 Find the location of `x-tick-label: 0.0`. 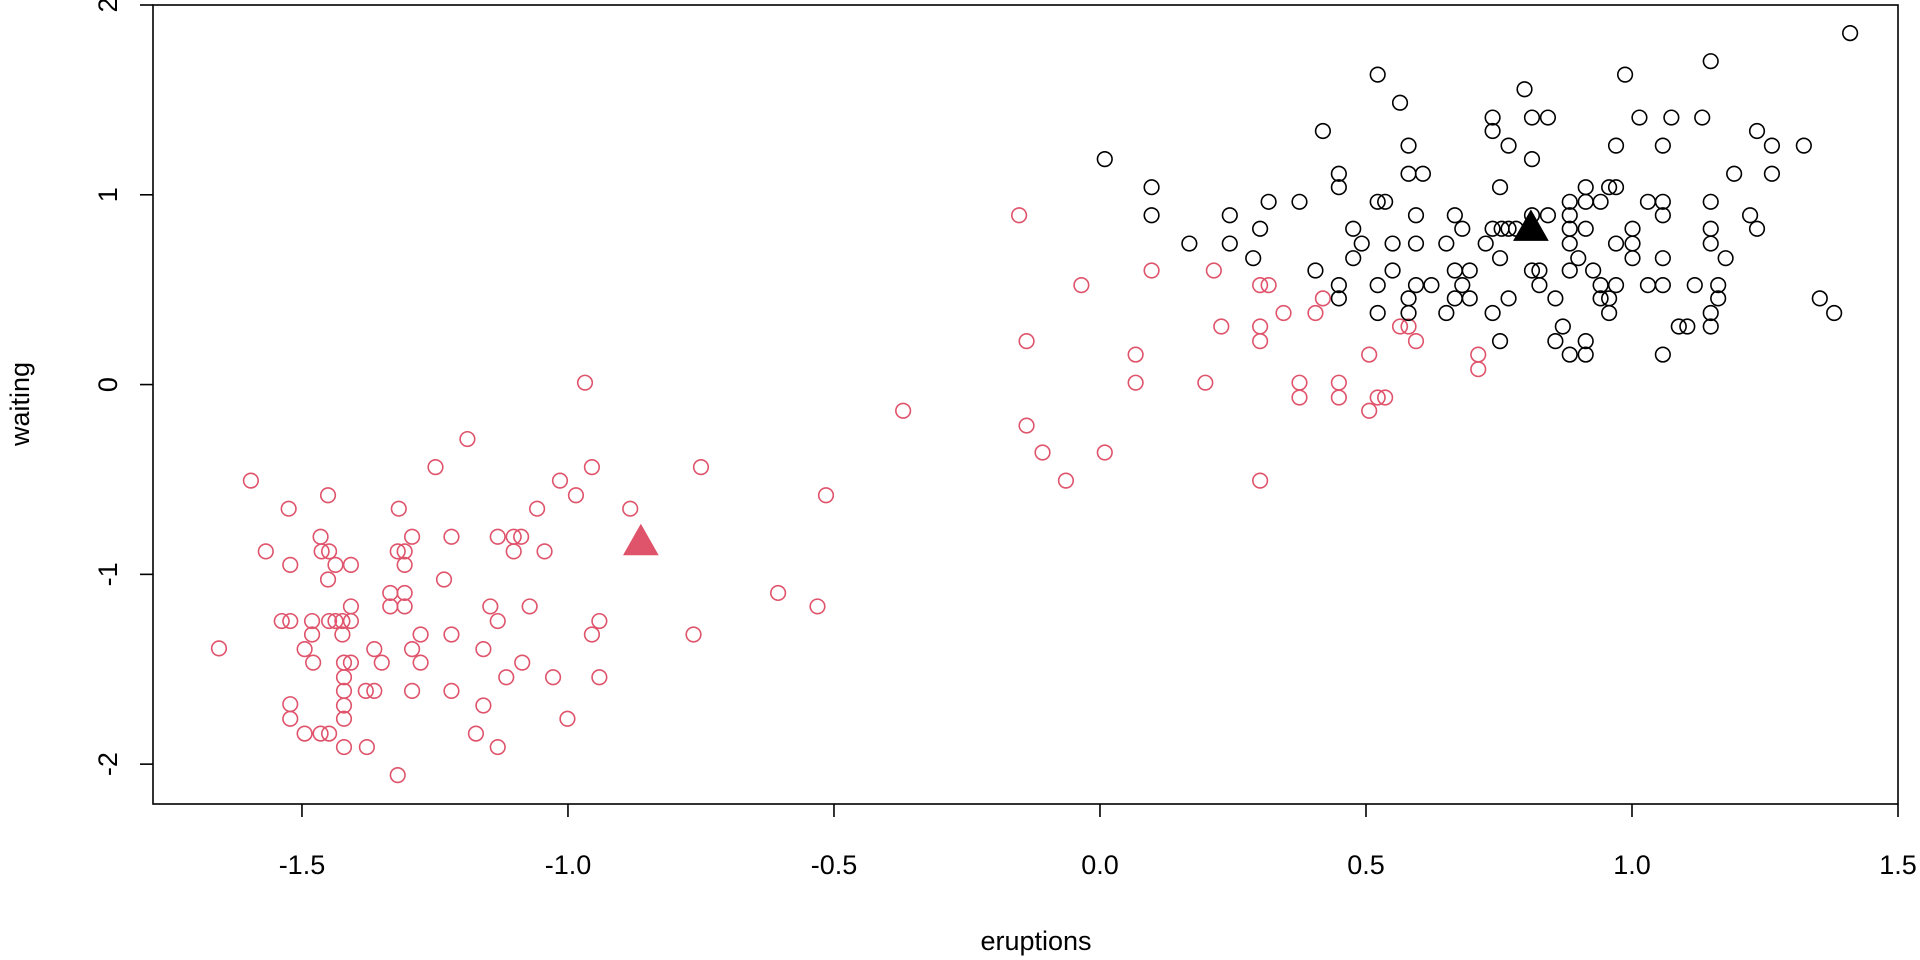

x-tick-label: 0.0 is located at coordinates (1100, 865).